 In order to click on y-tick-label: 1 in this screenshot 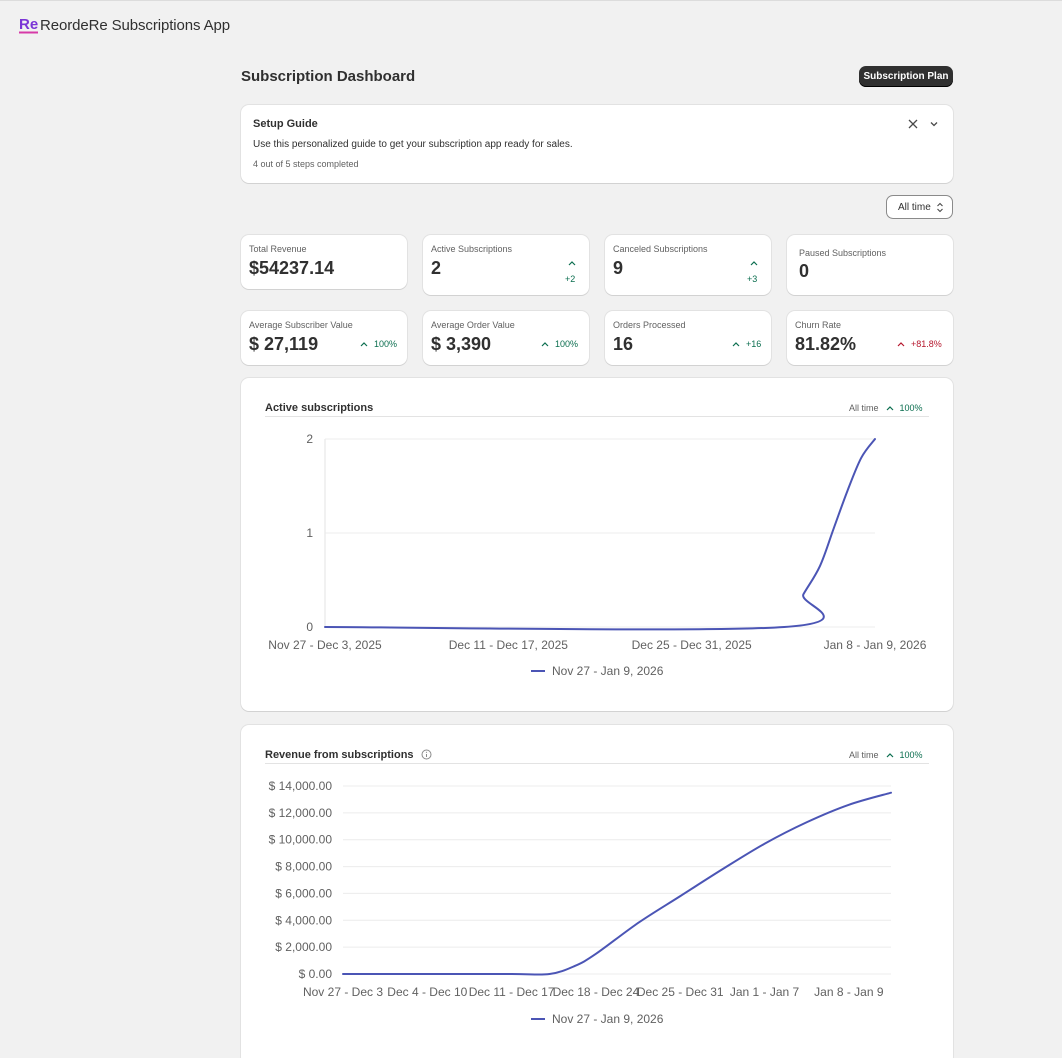, I will do `click(309, 533)`.